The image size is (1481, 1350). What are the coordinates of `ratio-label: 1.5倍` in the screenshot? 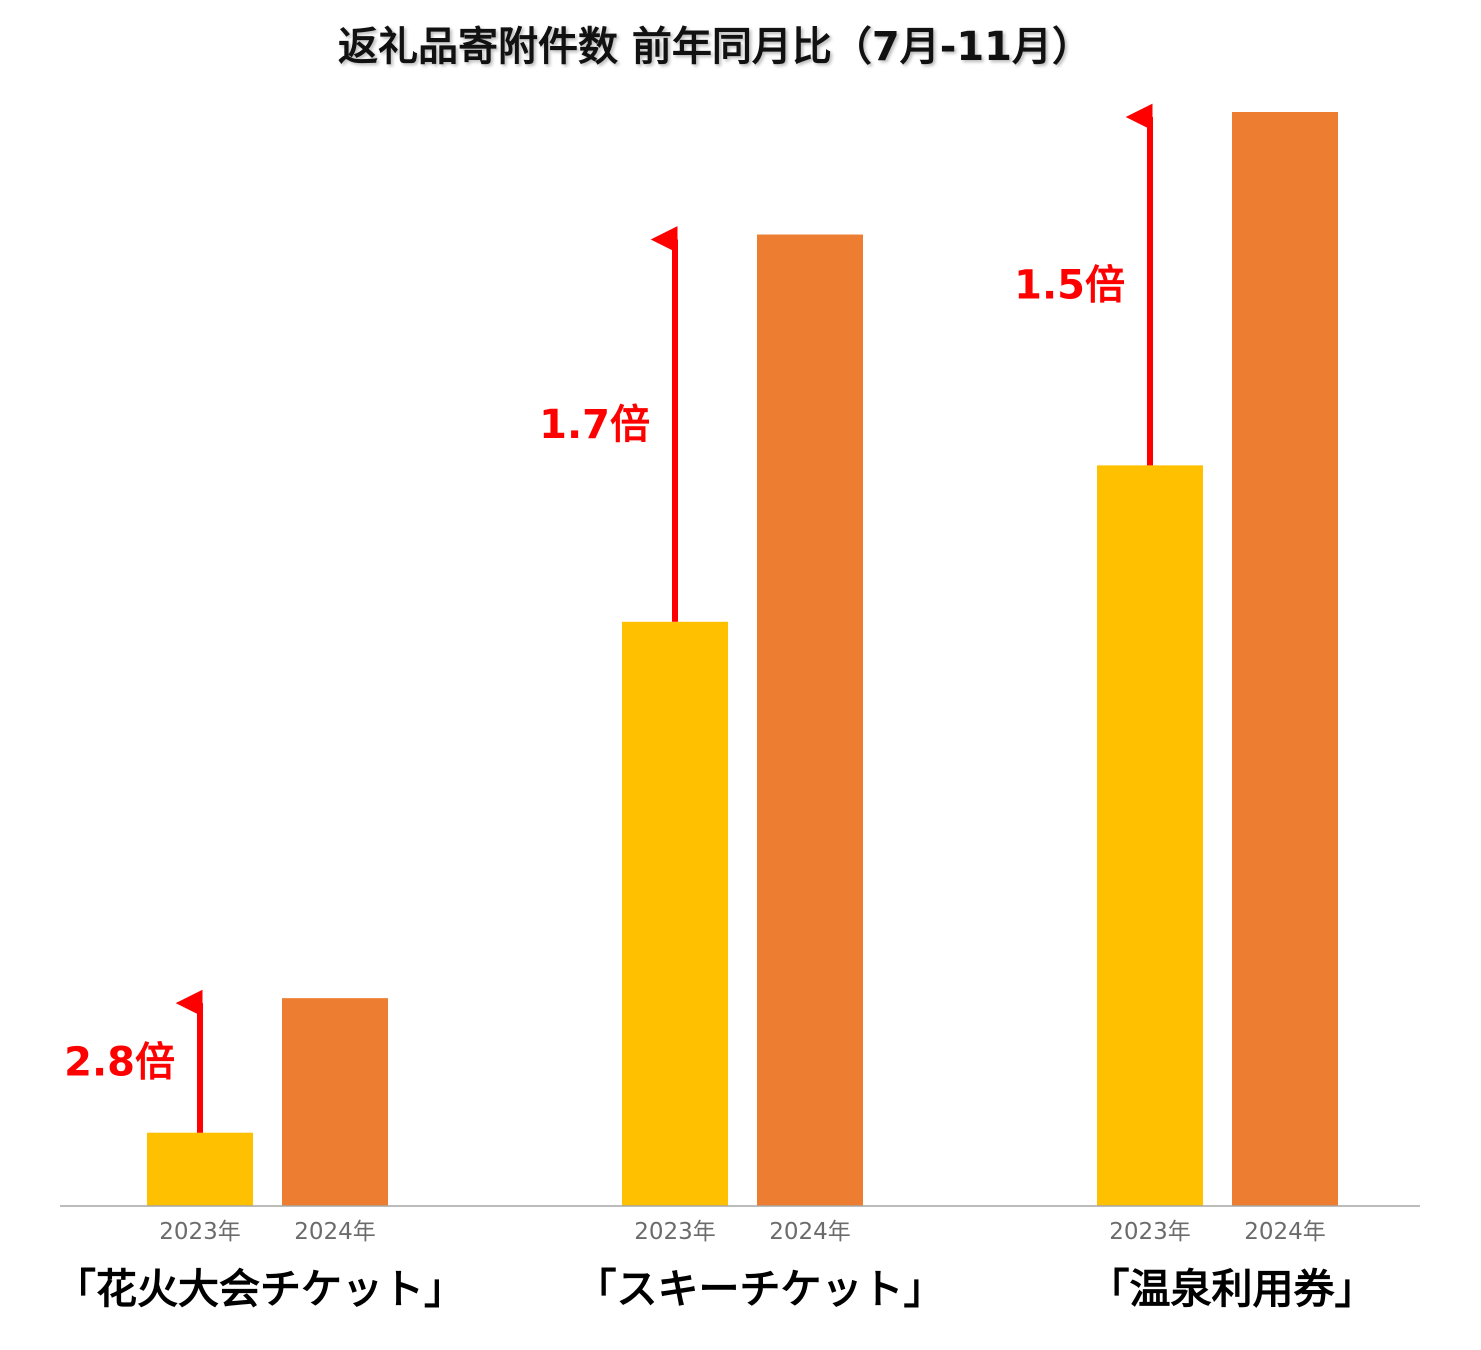 It's located at (1069, 286).